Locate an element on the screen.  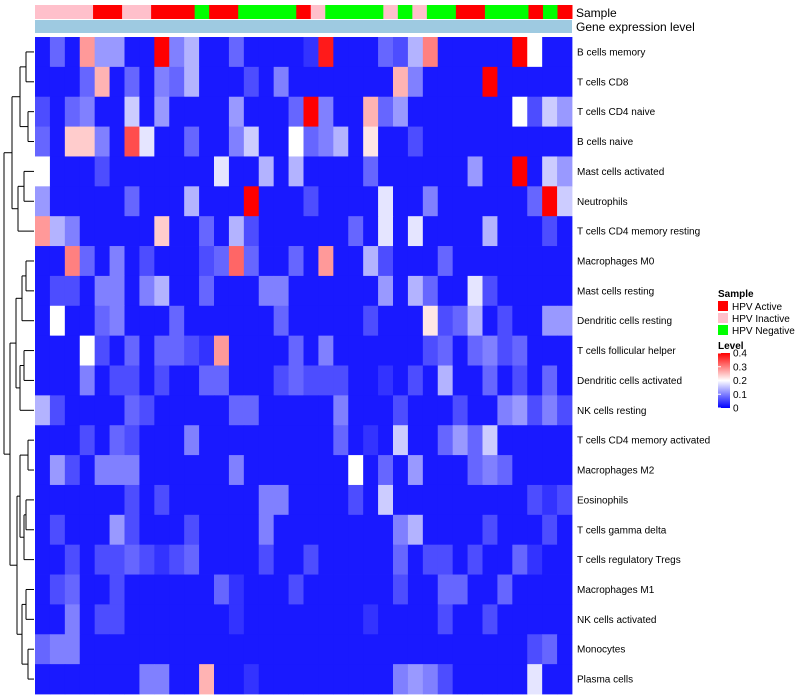
level-tick-label: 0.2 is located at coordinates (740, 381).